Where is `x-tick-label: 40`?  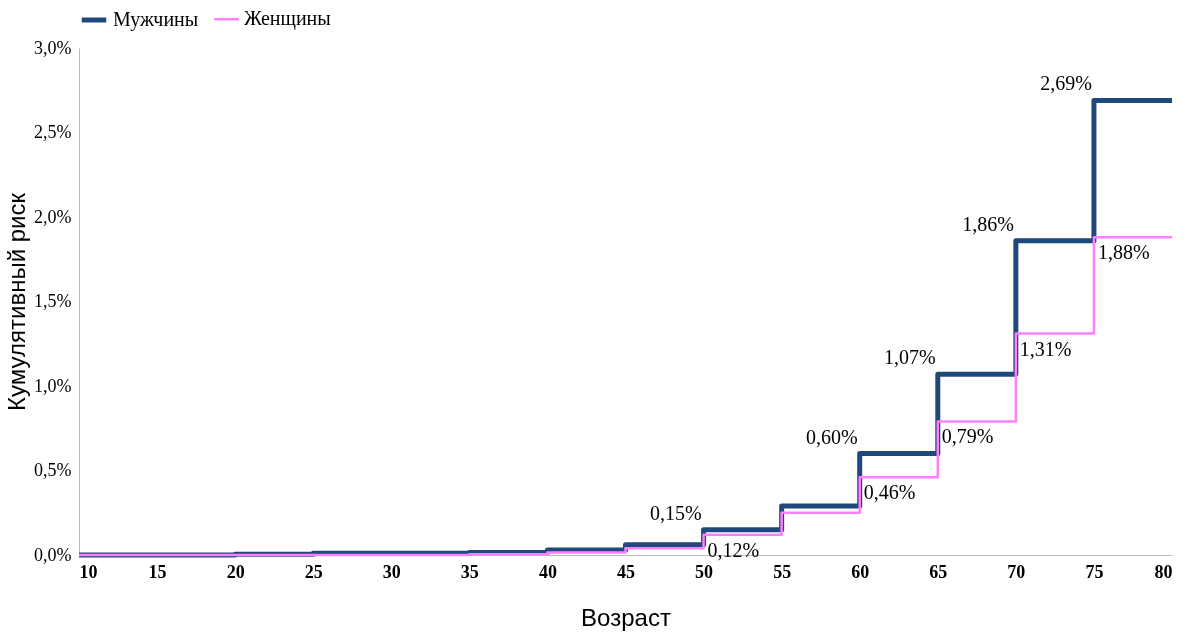 x-tick-label: 40 is located at coordinates (547, 571).